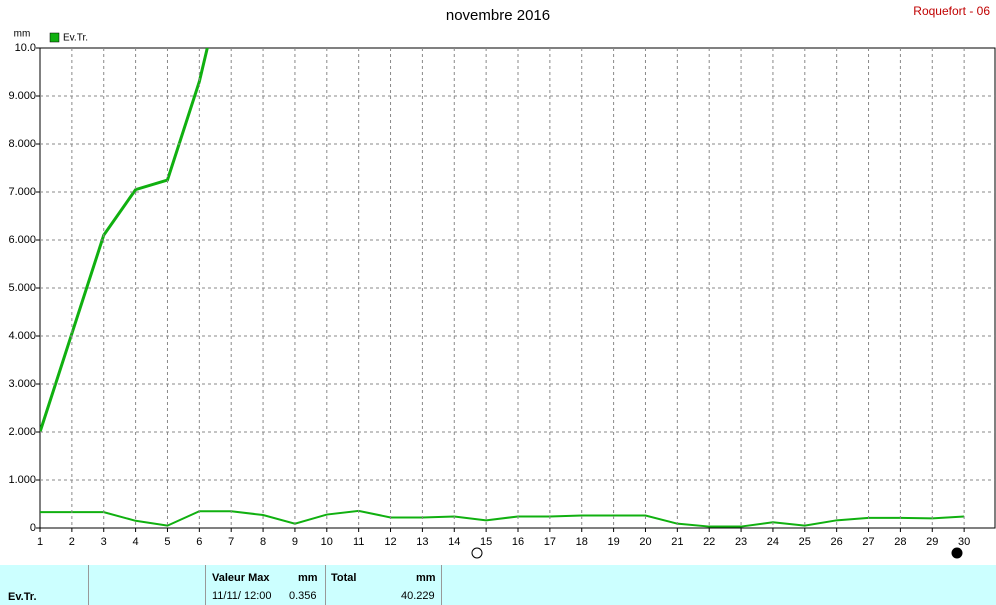  I want to click on y-tick-label: 7.000, so click(22, 192).